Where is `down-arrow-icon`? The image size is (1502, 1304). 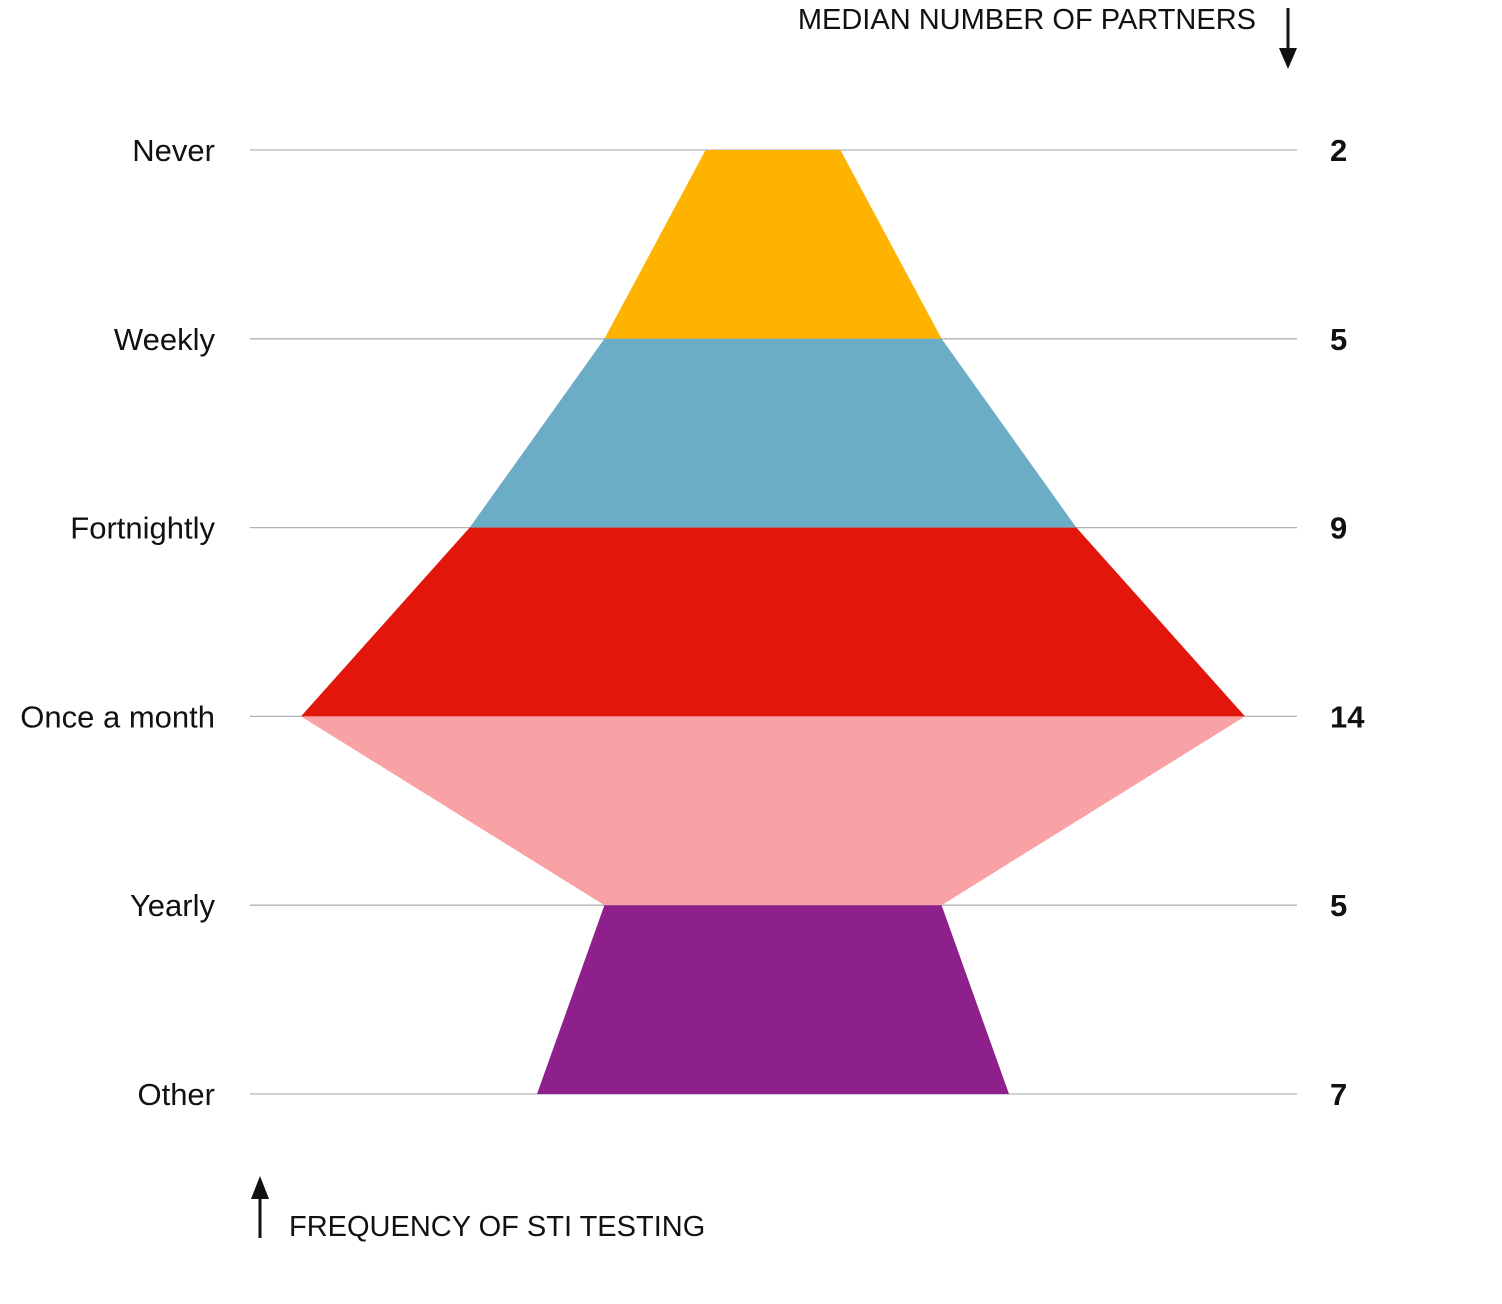 down-arrow-icon is located at coordinates (1288, 38).